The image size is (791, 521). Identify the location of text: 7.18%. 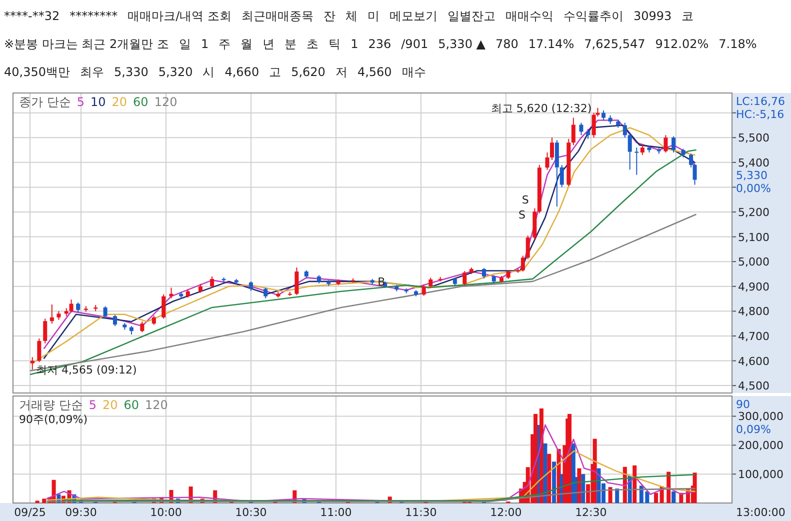
(737, 44).